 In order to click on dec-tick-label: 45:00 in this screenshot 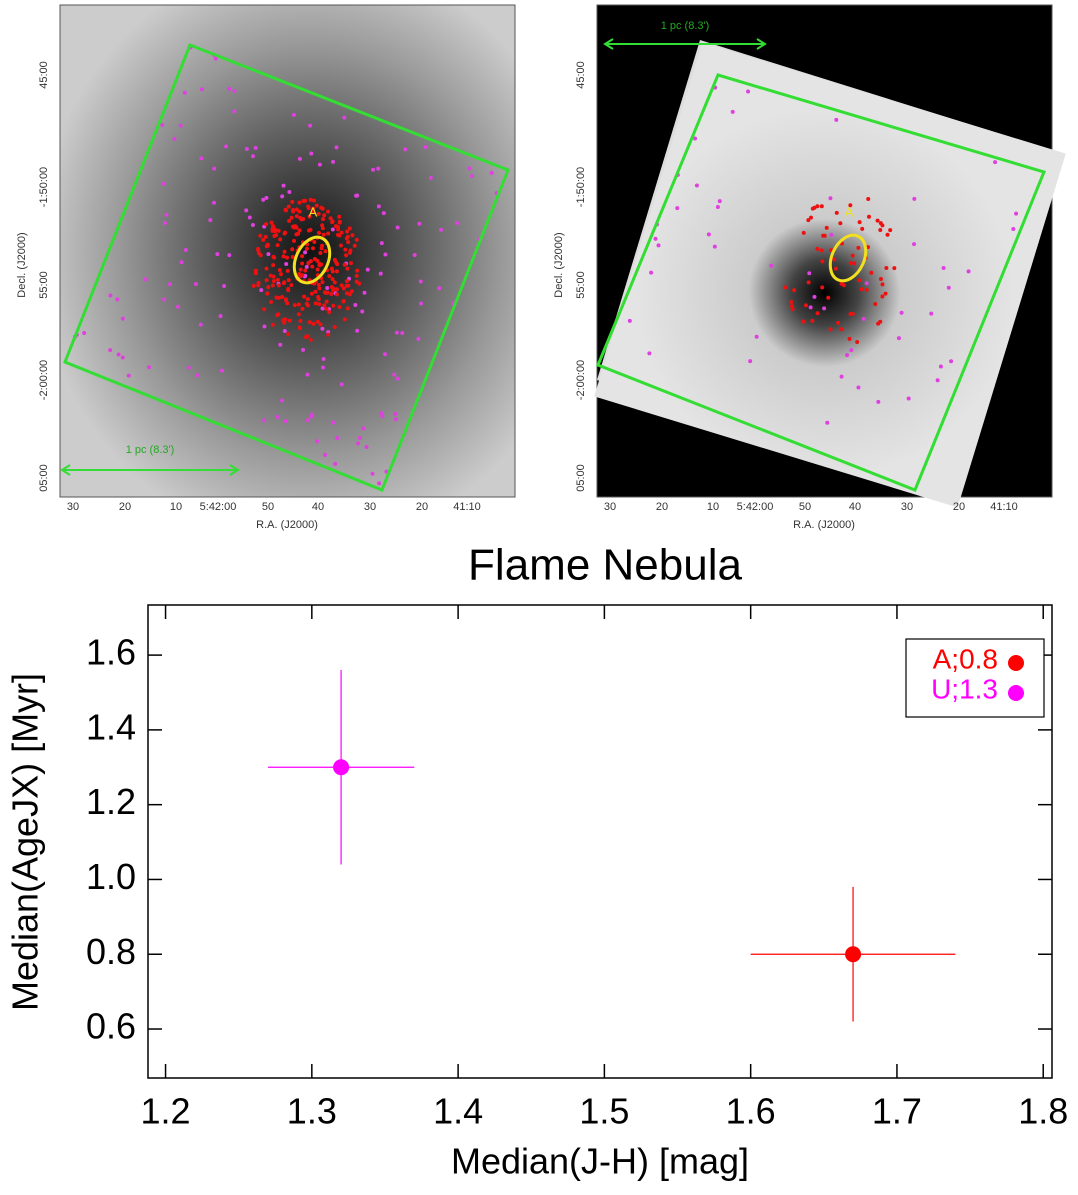, I will do `click(581, 75)`.